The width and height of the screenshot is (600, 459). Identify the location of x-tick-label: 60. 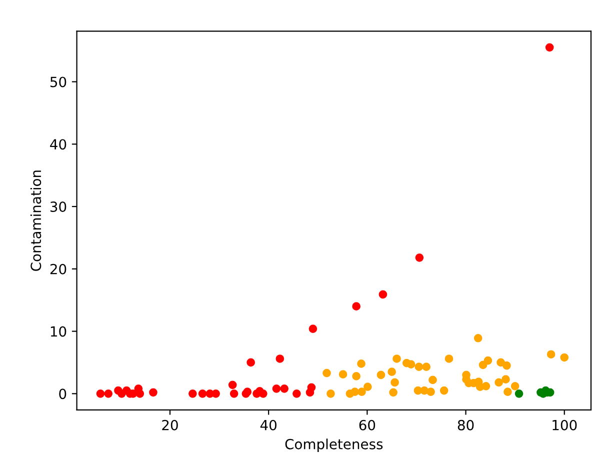
(367, 425).